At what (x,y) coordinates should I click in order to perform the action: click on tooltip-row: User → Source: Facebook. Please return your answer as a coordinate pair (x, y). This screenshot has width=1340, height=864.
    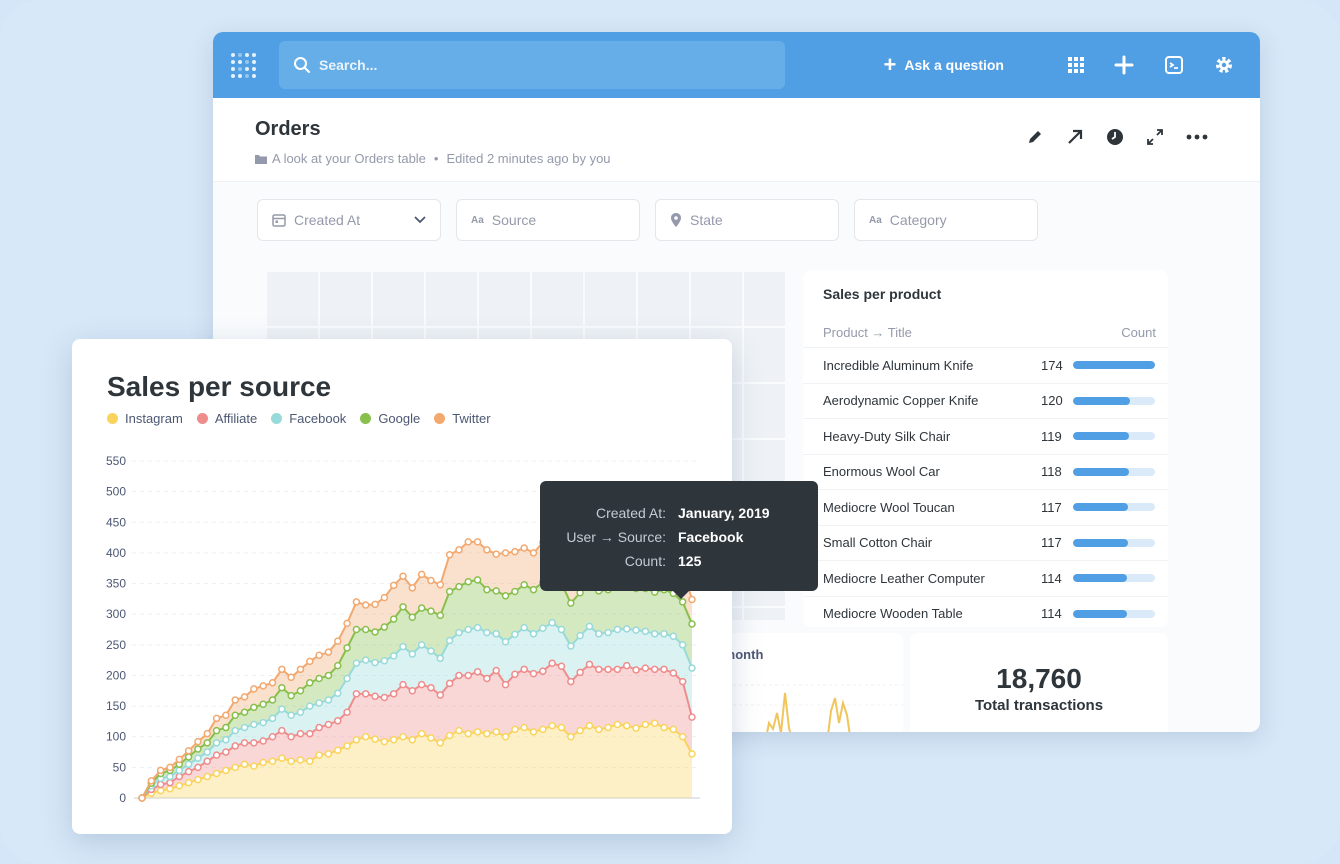
    Looking at the image, I should click on (679, 537).